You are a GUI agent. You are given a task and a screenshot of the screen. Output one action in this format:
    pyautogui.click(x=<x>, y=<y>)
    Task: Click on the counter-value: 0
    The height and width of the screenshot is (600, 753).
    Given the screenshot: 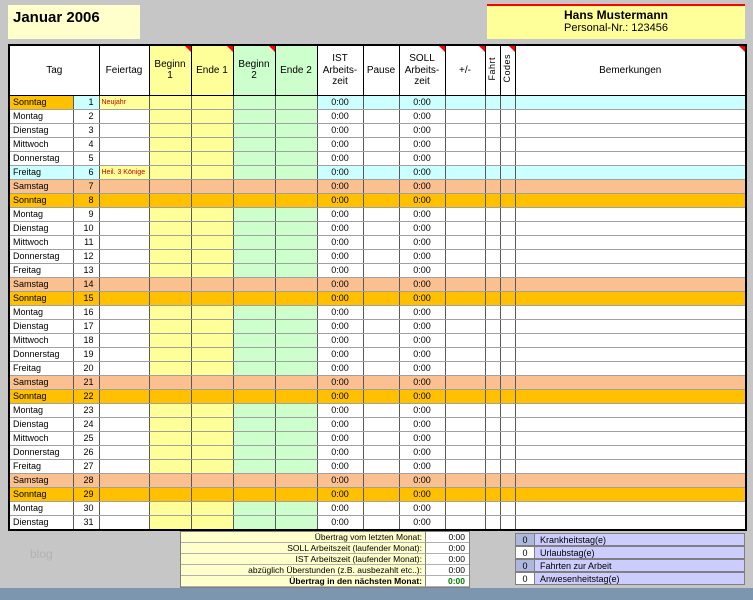 What is the action you would take?
    pyautogui.click(x=525, y=552)
    